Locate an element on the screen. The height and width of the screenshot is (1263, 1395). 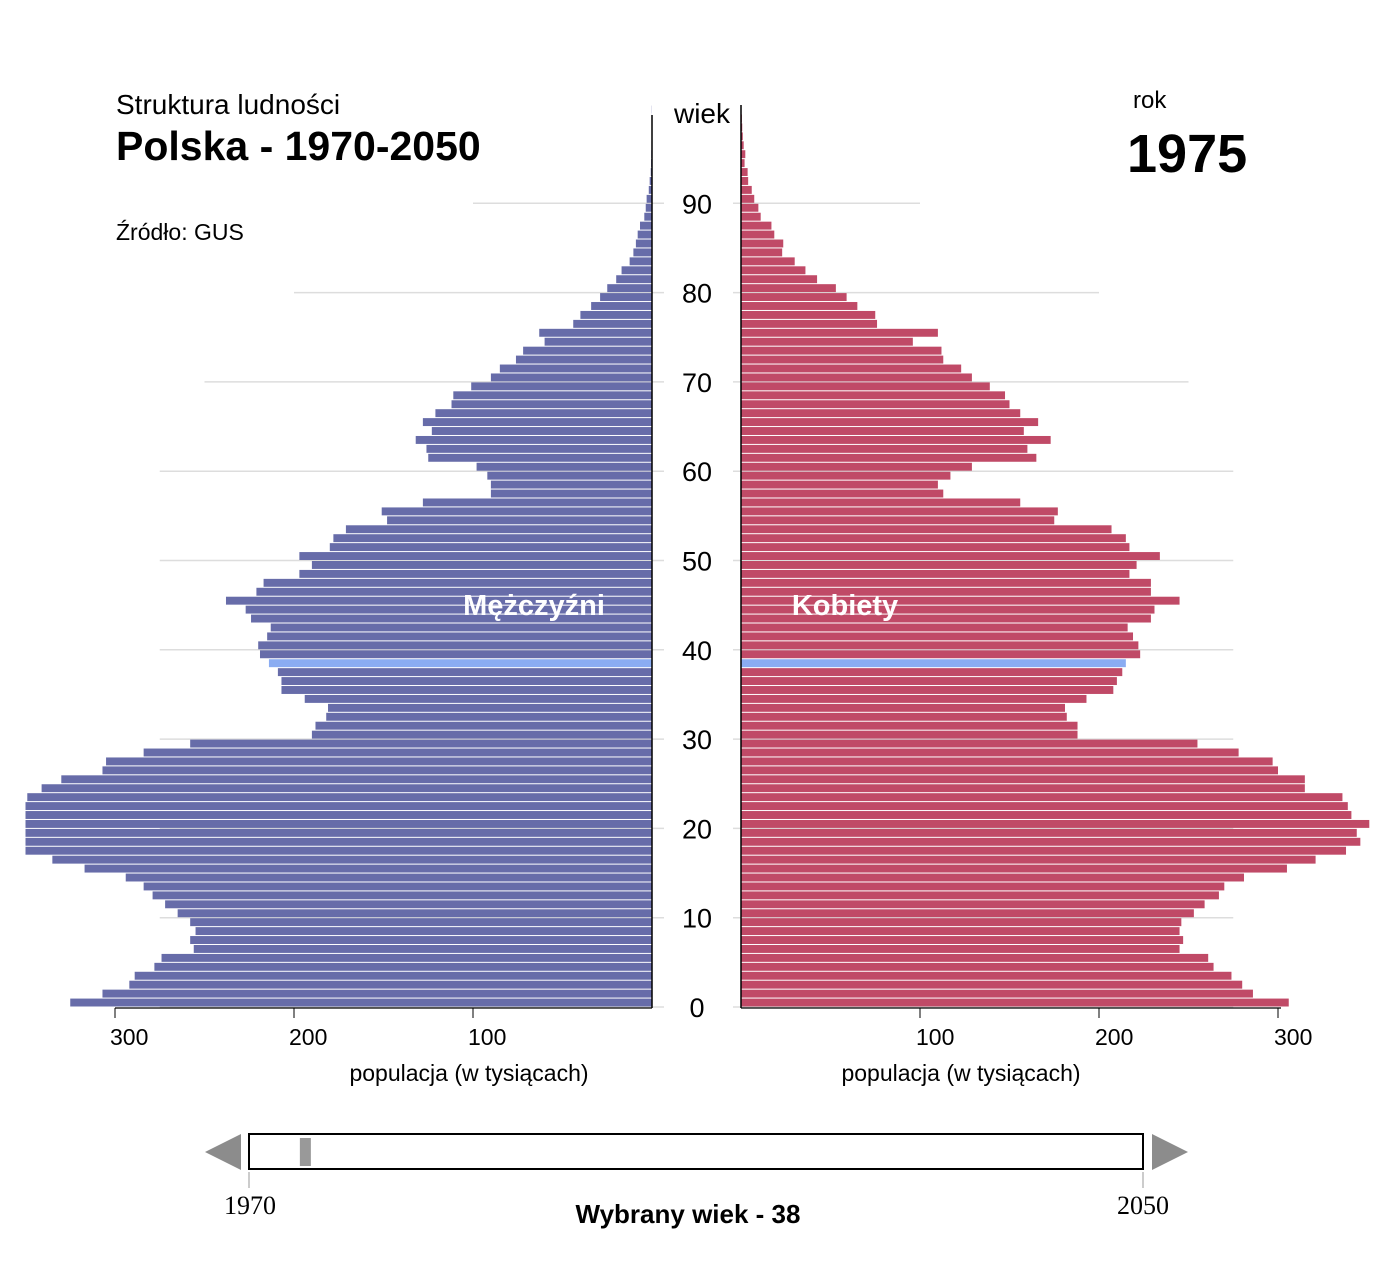
year-slider-thumb is located at coordinates (305, 1152).